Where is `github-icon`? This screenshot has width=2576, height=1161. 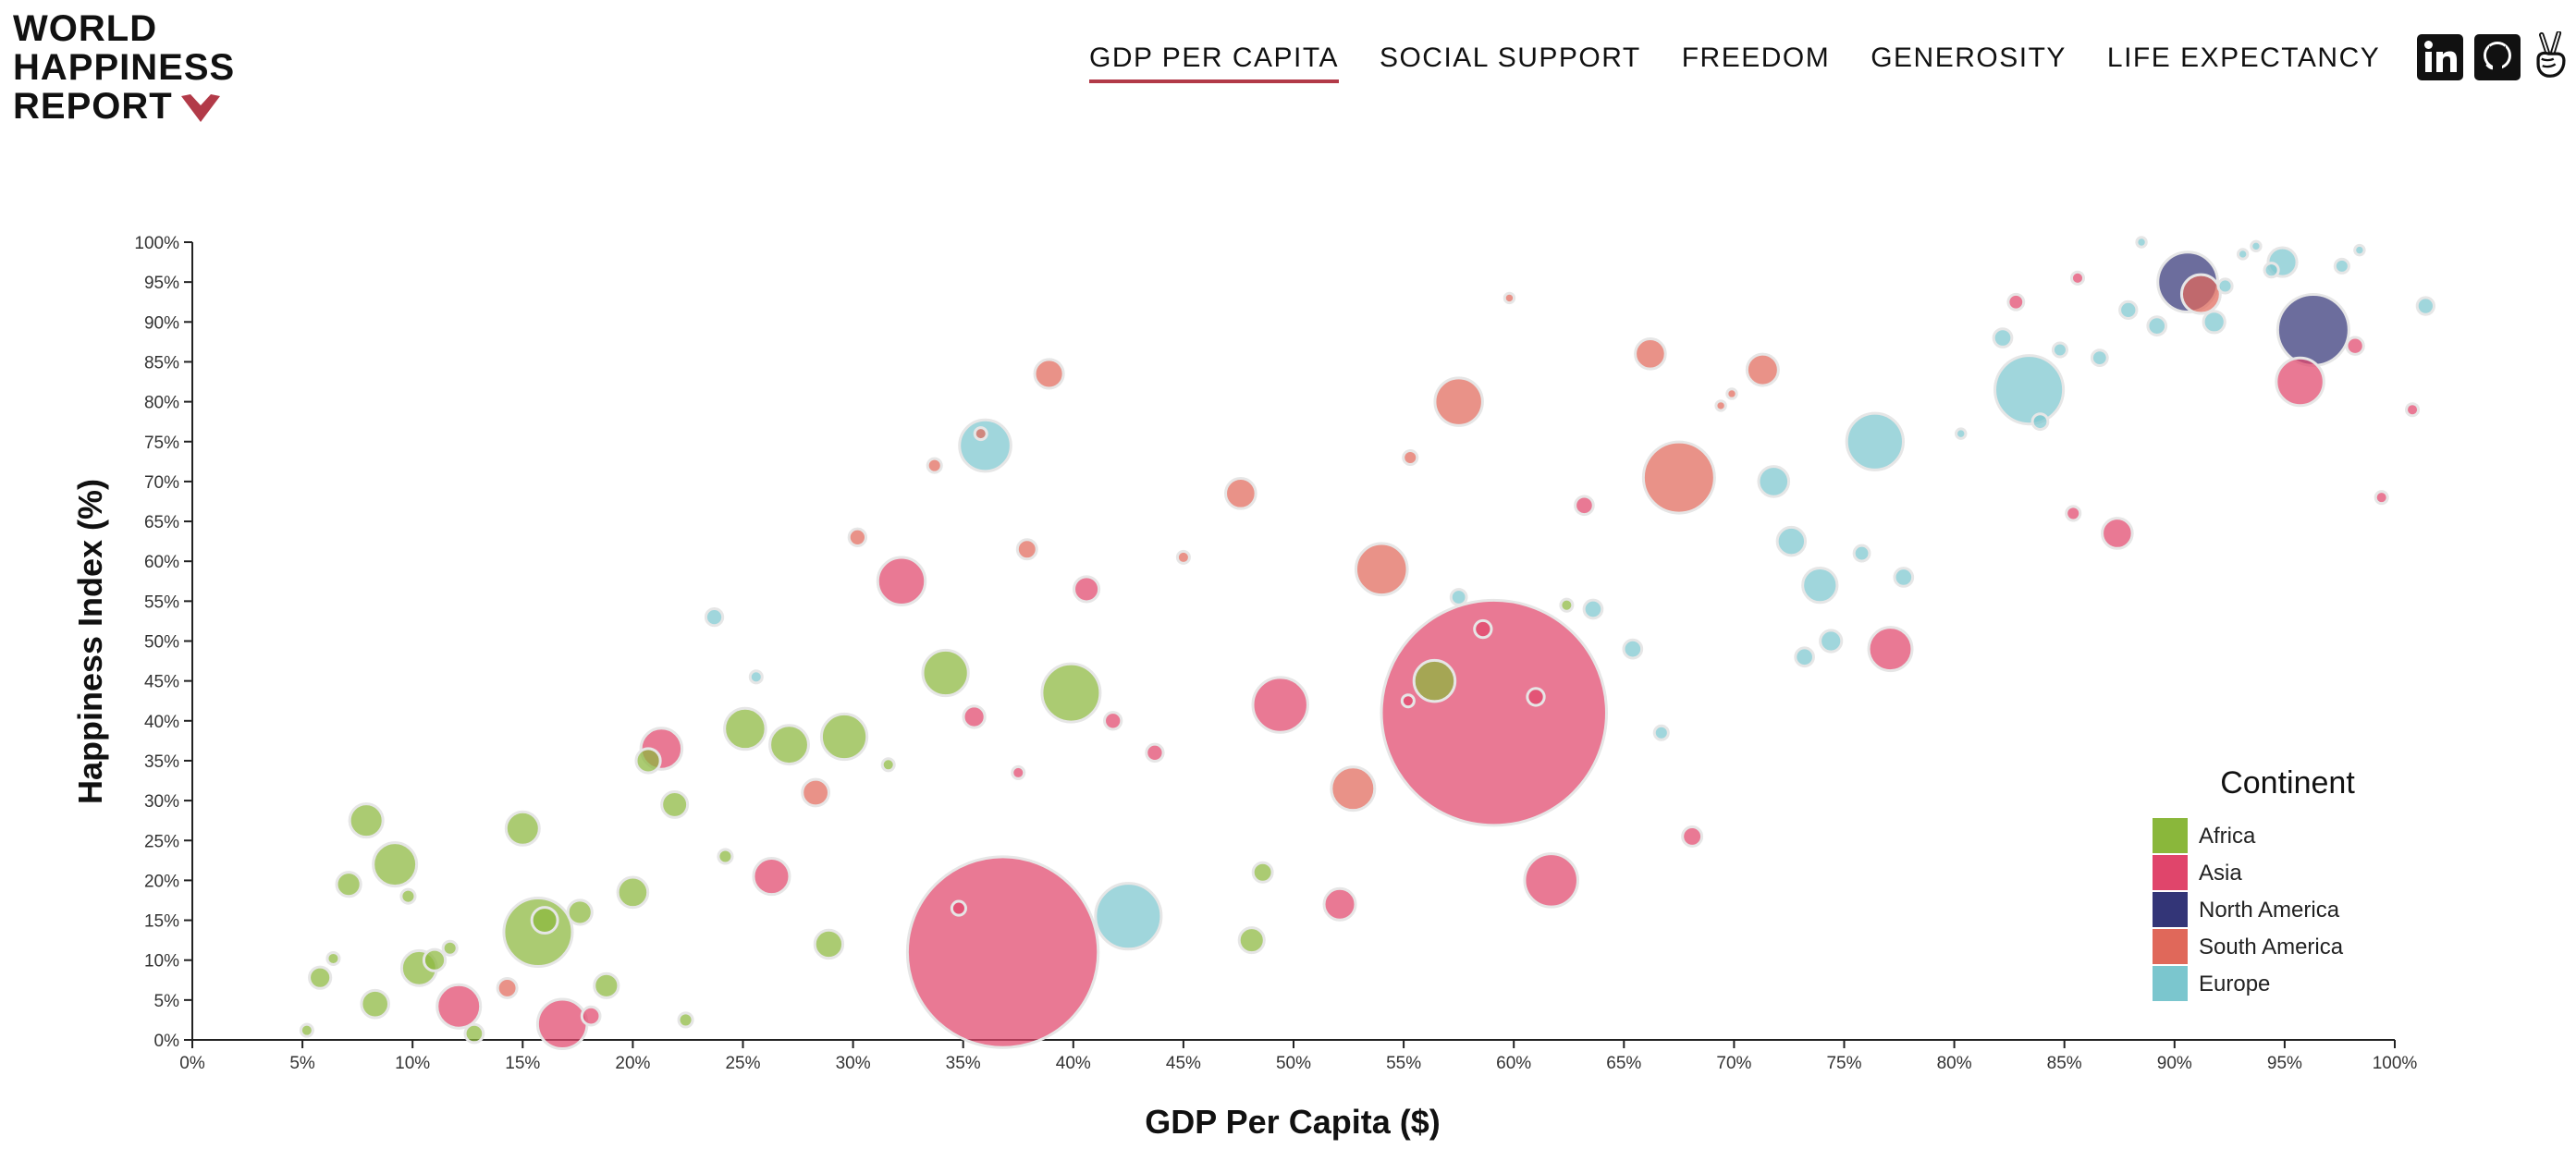 github-icon is located at coordinates (2497, 57).